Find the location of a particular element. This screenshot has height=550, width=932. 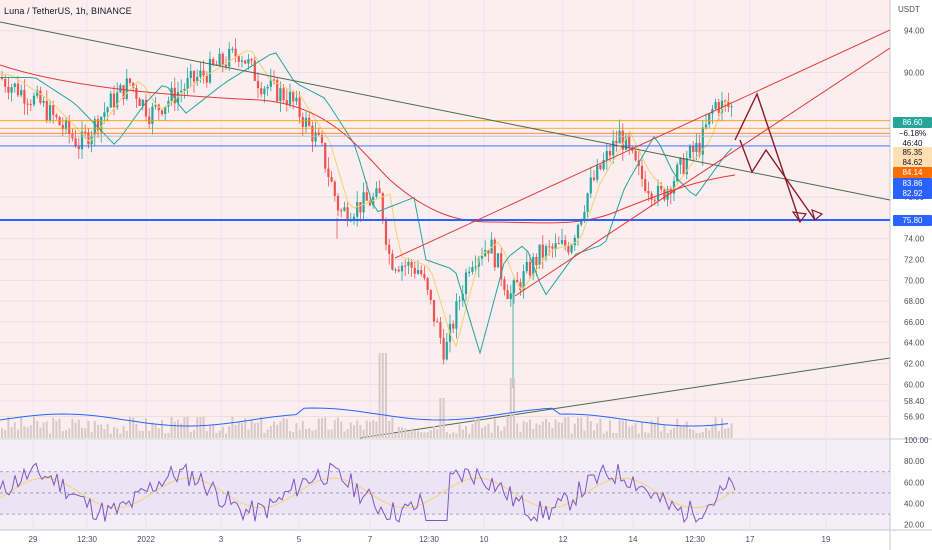

price-tick-label: 72.00 is located at coordinates (914, 260).